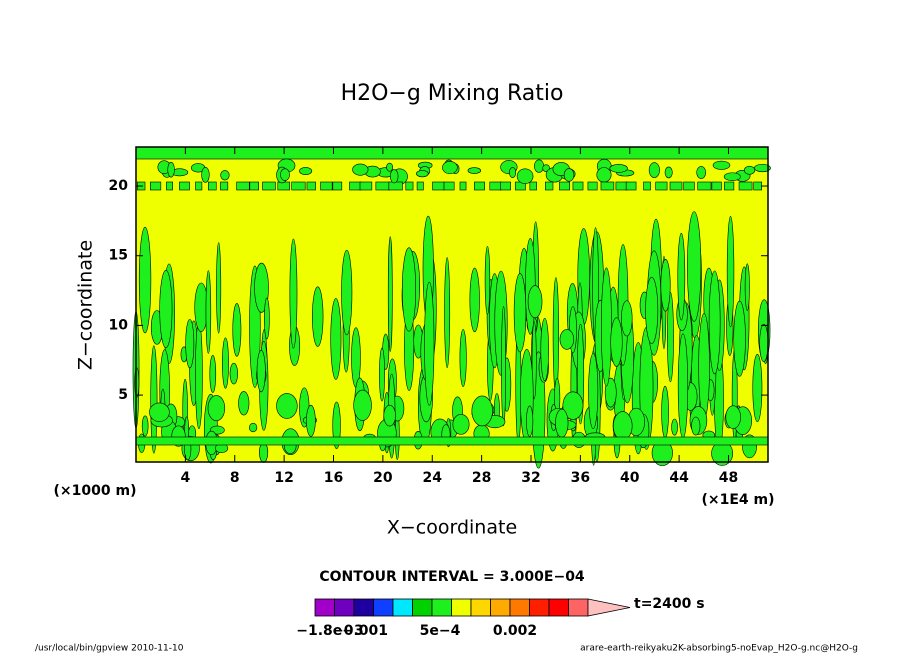 This screenshot has width=904, height=654. I want to click on y-unit: (×1000 m), so click(95, 491).